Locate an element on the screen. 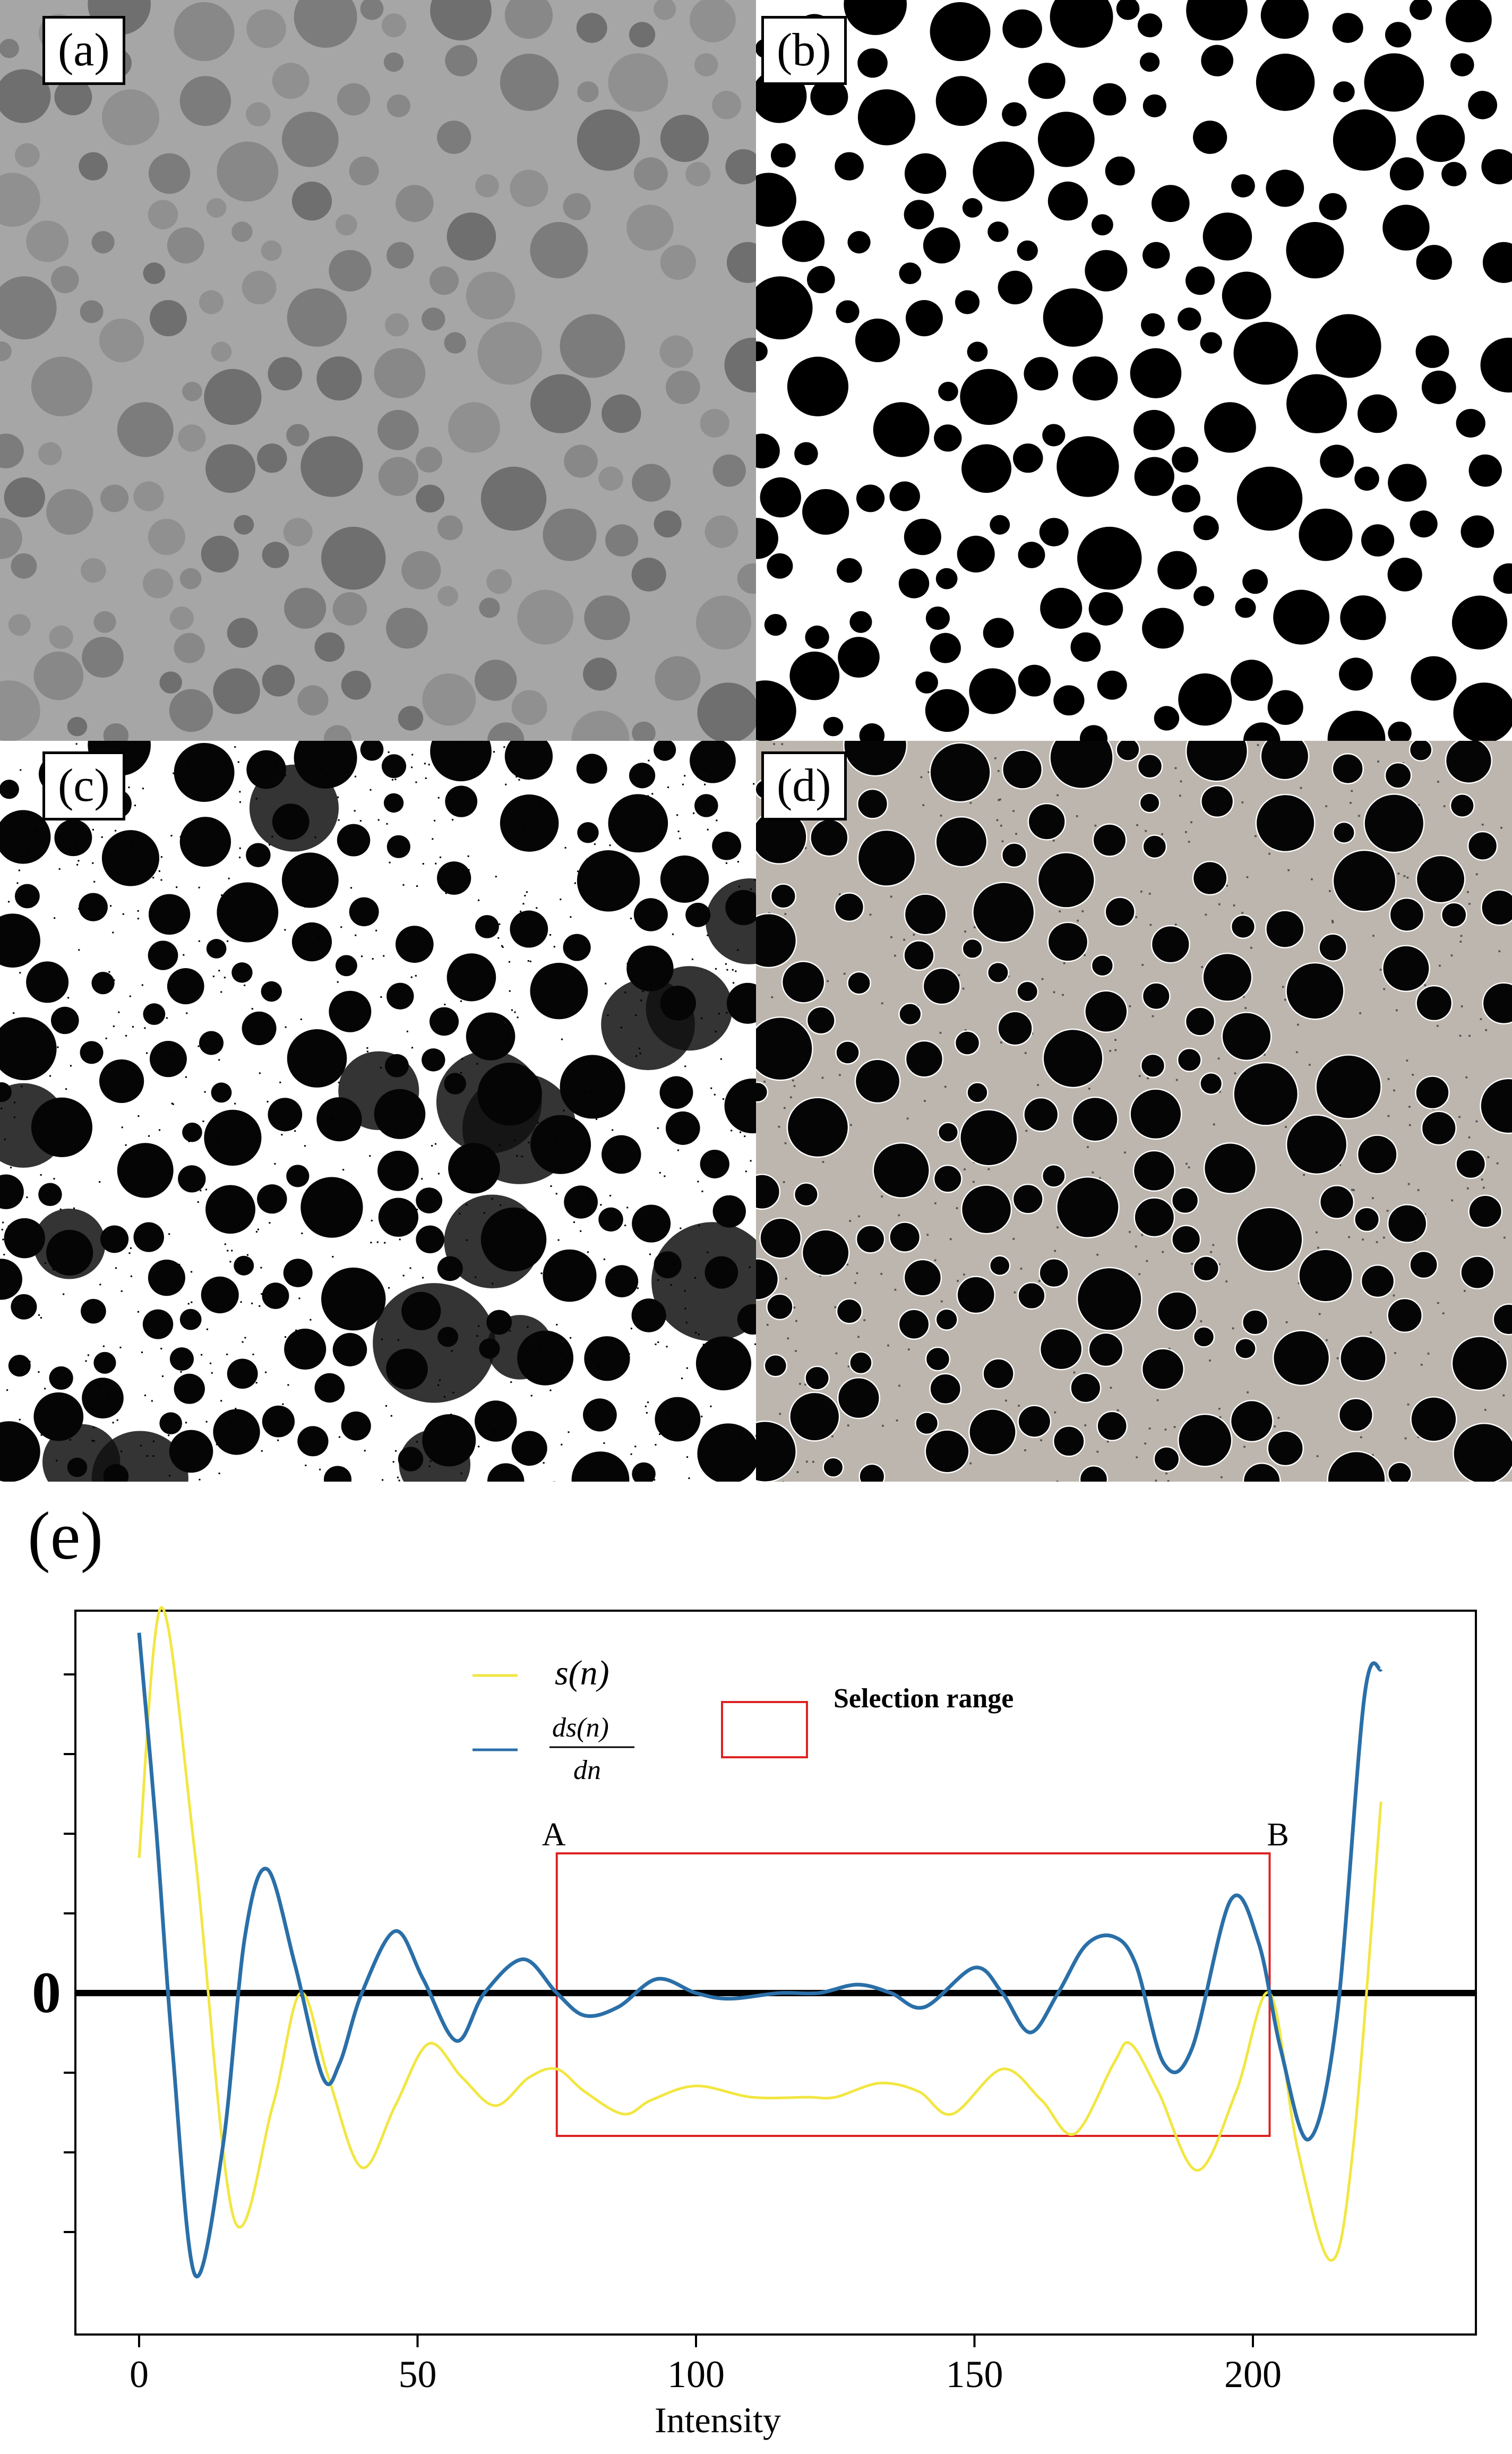 This screenshot has height=2454, width=1512. x-axis-label: Intensity is located at coordinates (718, 2420).